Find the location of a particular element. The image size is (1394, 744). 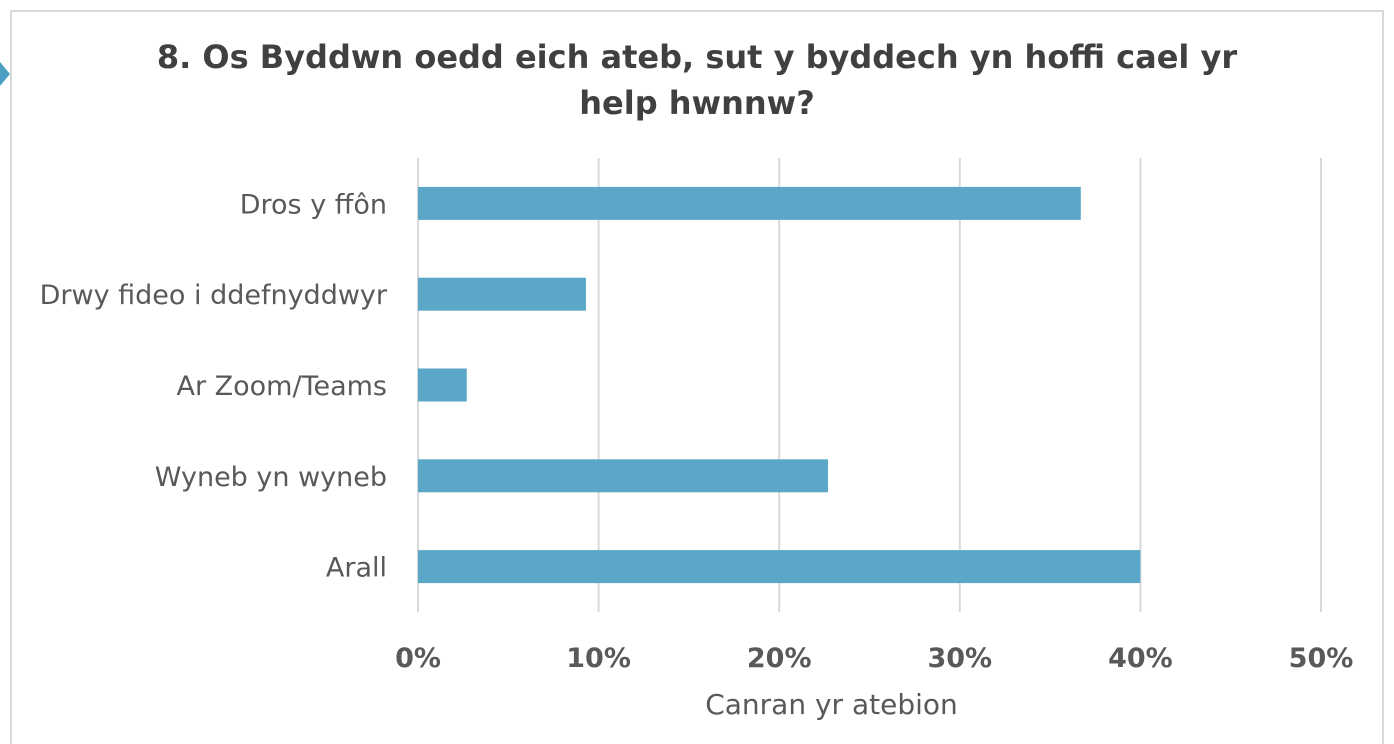

x-tick-labels: 0% 10% 20% 30% 40% 50% is located at coordinates (874, 658).